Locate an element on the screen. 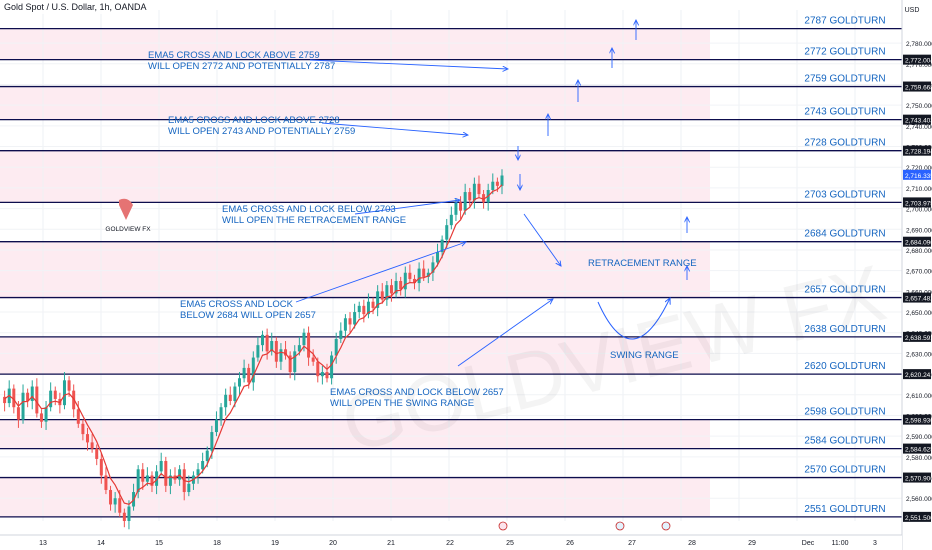 The image size is (932, 550). price-tick: 2,710.000 is located at coordinates (919, 189).